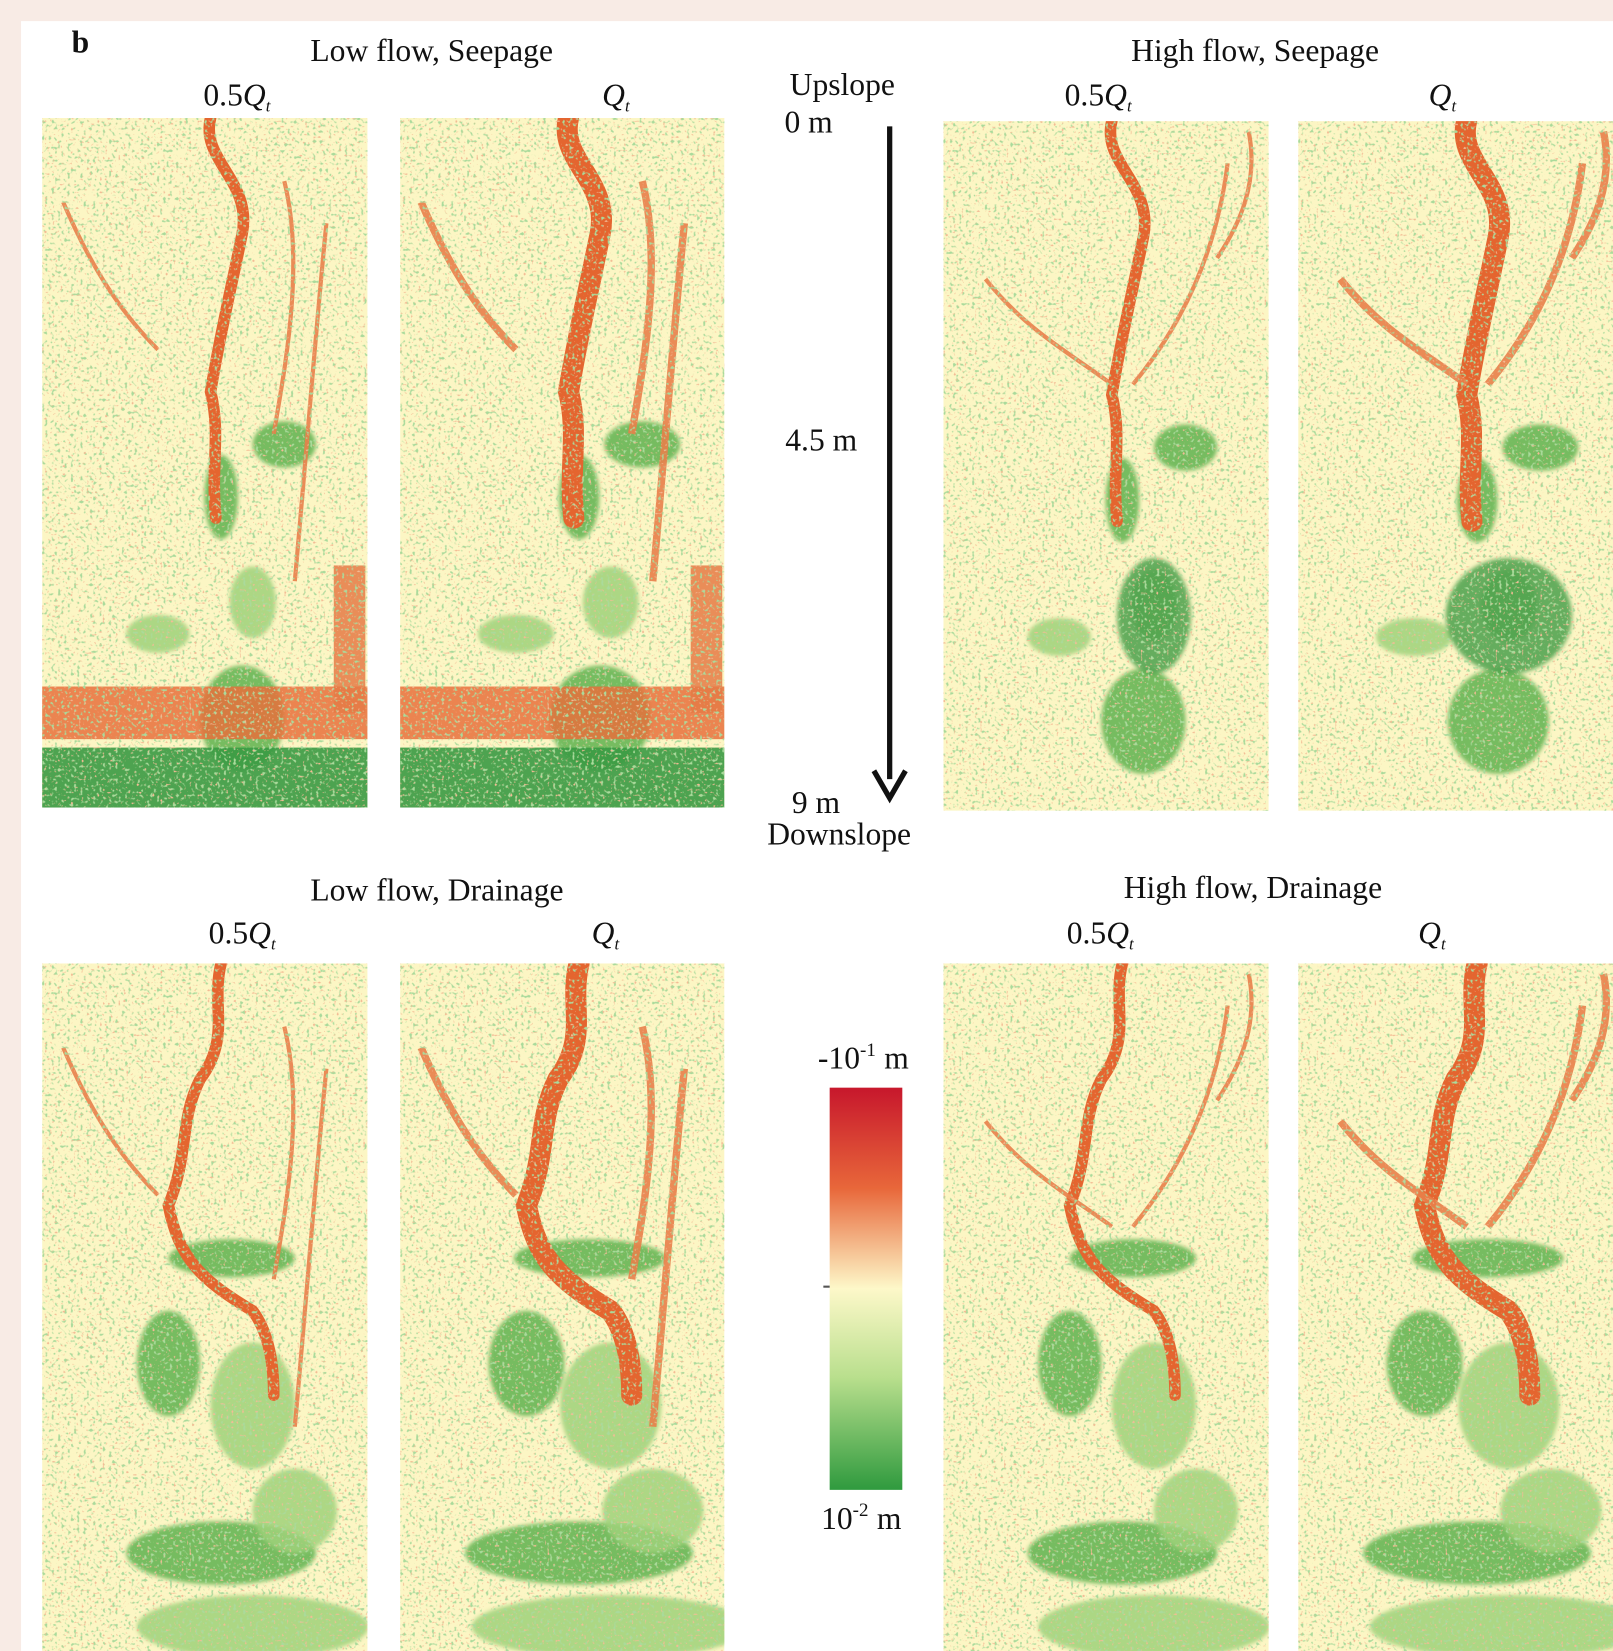 The width and height of the screenshot is (1613, 1651). Describe the element at coordinates (431, 50) in the screenshot. I see `group-title: Low flow, Seepage` at that location.